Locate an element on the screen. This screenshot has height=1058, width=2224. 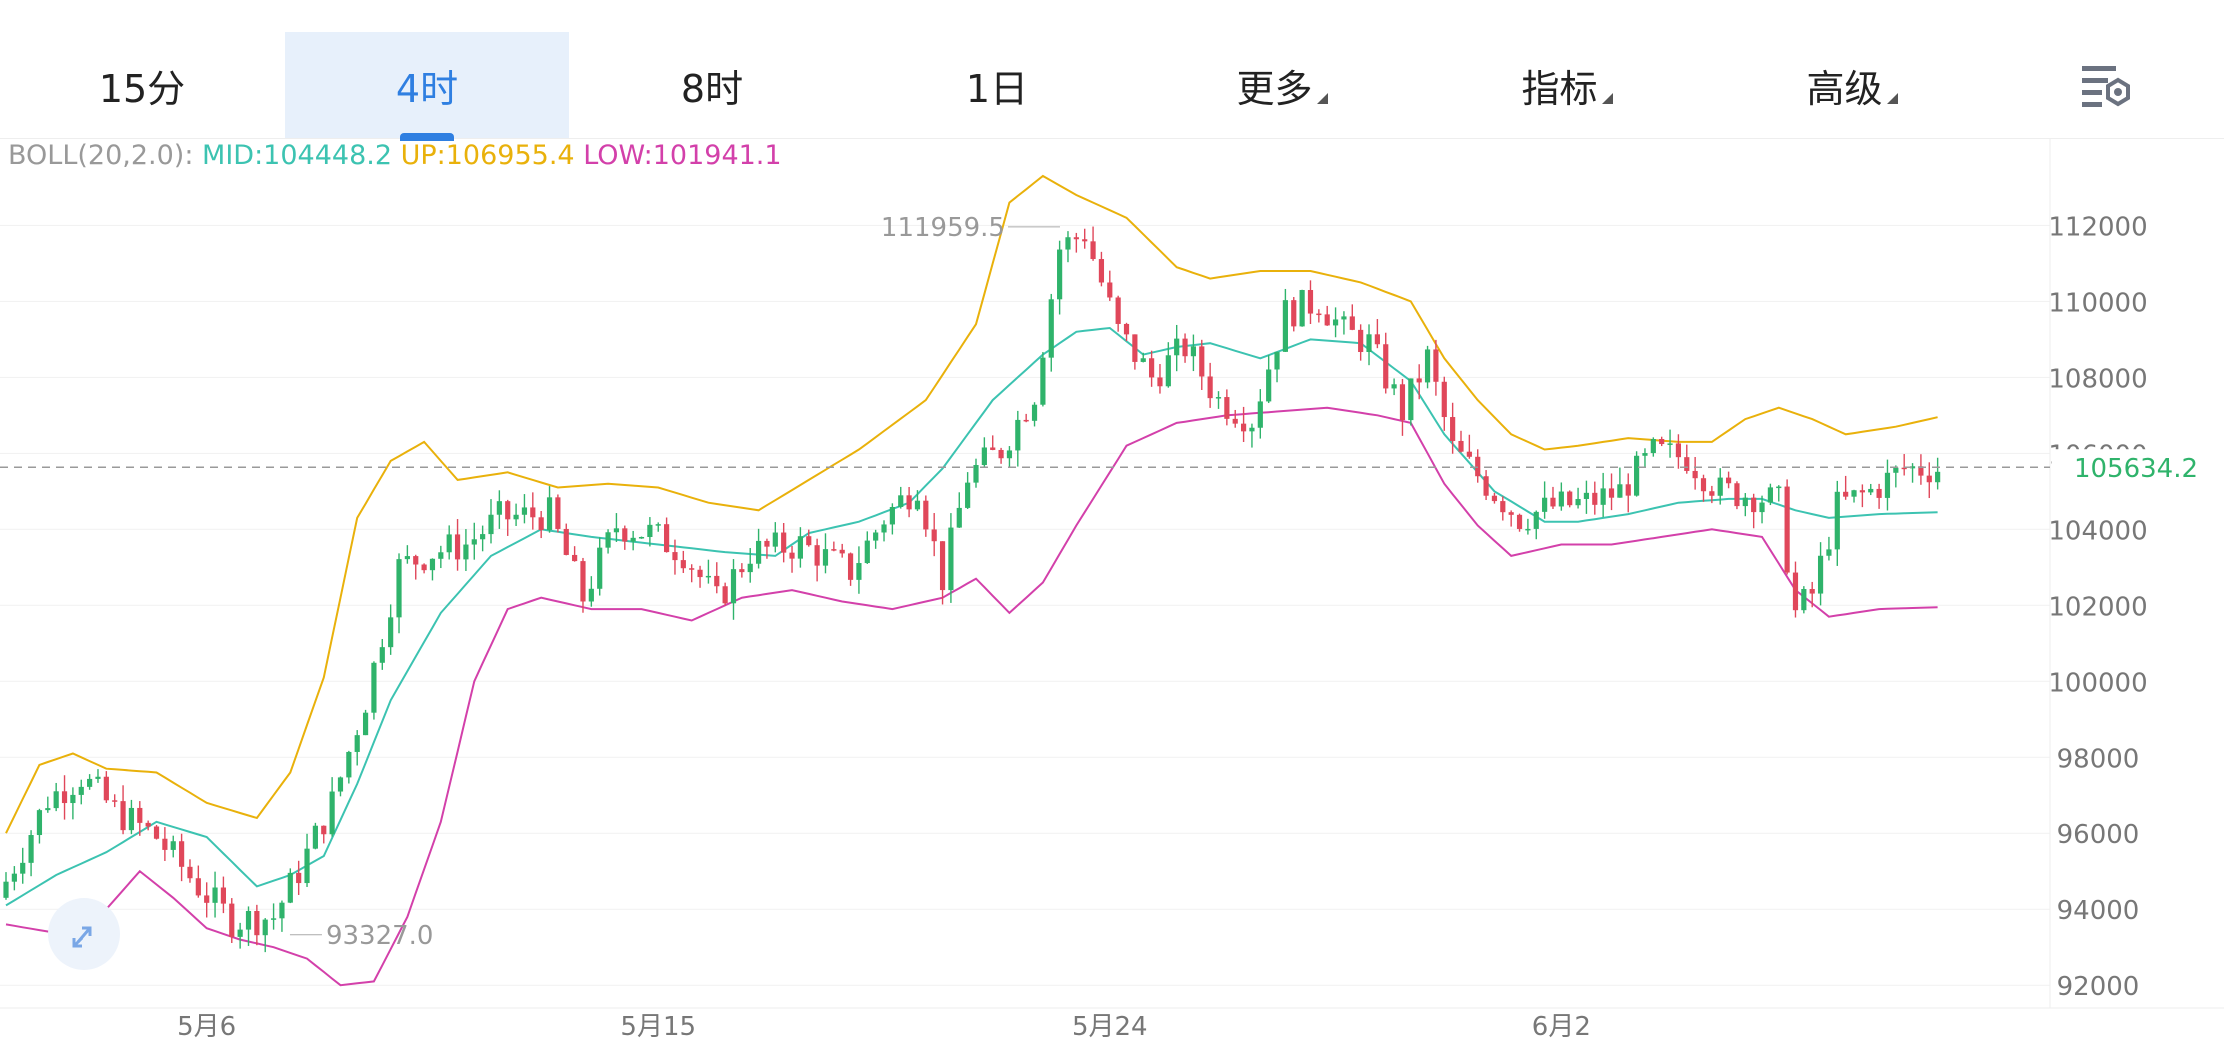
tab-label: 4时 is located at coordinates (427, 85).